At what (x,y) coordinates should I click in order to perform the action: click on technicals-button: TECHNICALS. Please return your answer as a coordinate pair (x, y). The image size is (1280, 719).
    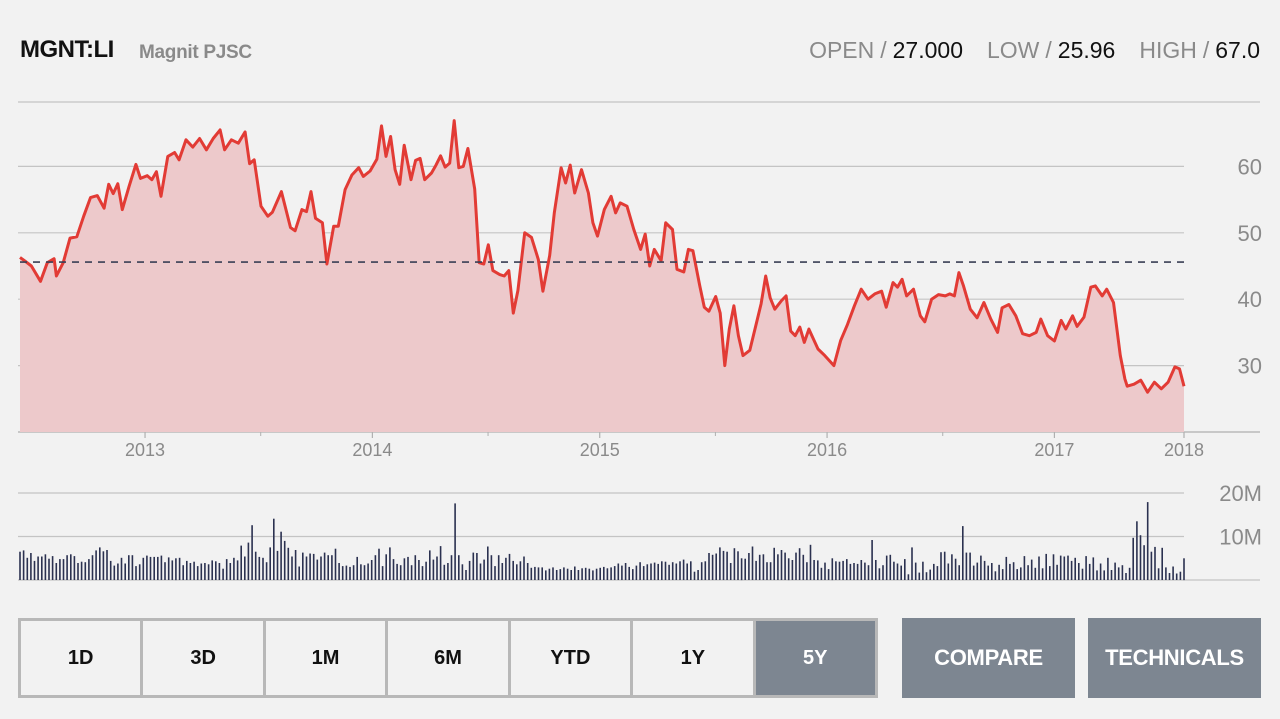
    Looking at the image, I should click on (1174, 658).